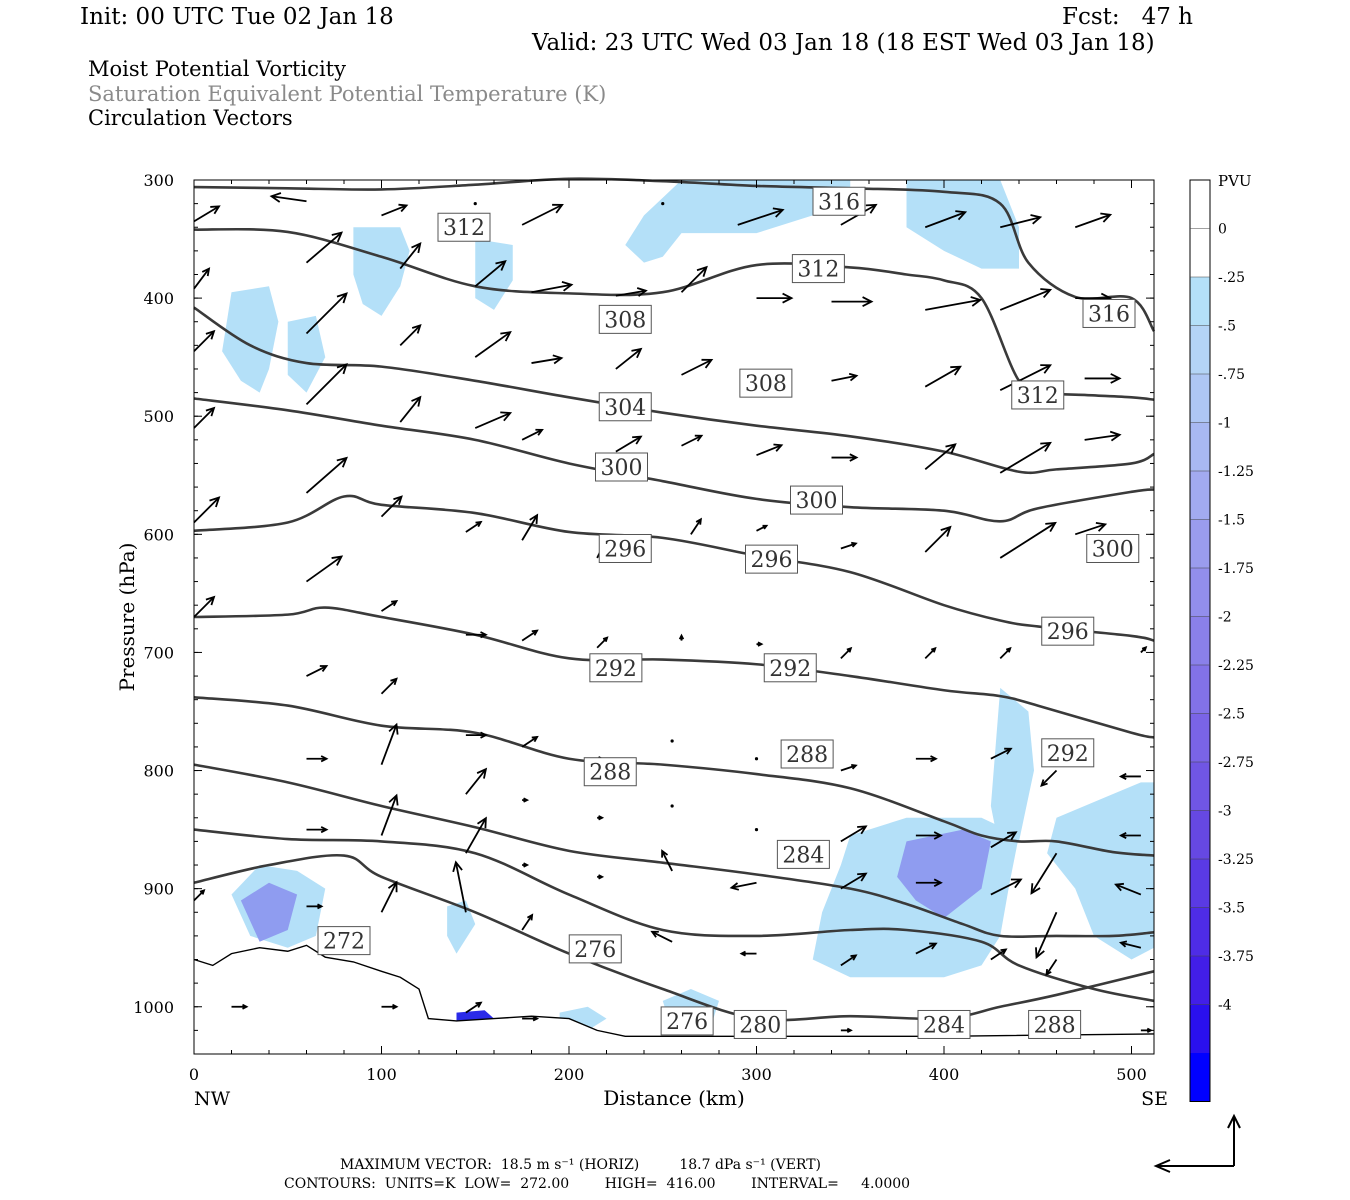 Image resolution: width=1350 pixels, height=1200 pixels. Describe the element at coordinates (1227, 327) in the screenshot. I see `colorbar-label-2: -.5` at that location.